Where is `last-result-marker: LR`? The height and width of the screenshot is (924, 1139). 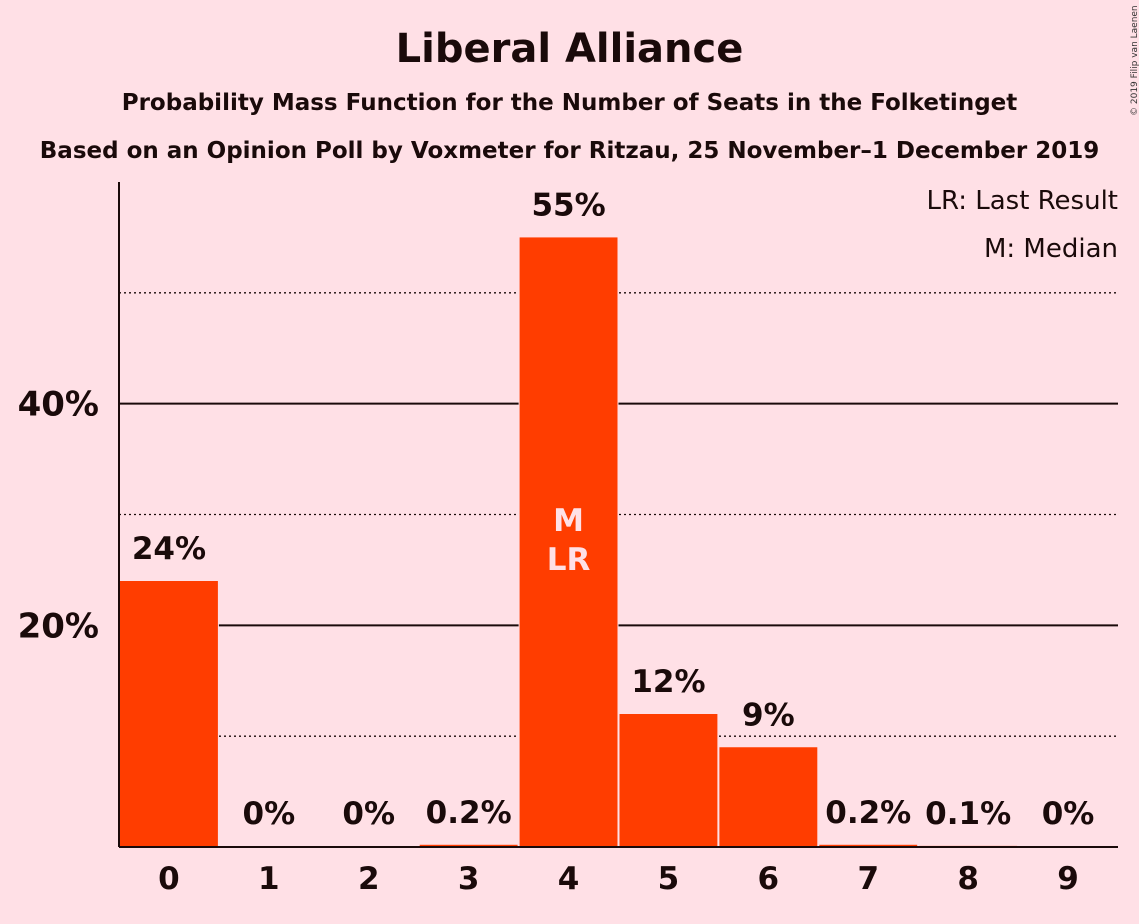 last-result-marker: LR is located at coordinates (569, 560).